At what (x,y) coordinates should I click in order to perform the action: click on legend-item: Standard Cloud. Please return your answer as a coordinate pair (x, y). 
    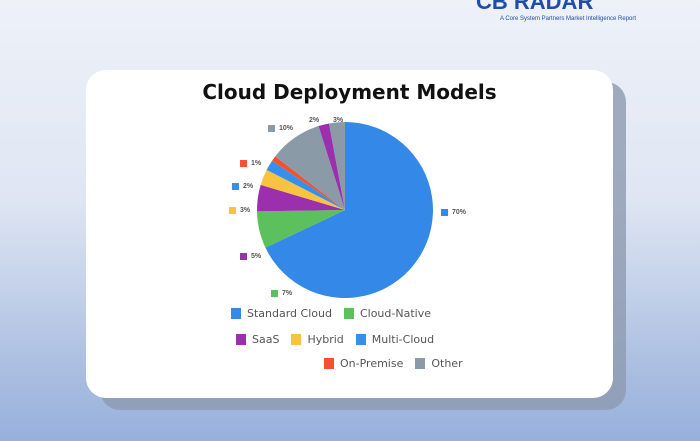
    Looking at the image, I should click on (281, 313).